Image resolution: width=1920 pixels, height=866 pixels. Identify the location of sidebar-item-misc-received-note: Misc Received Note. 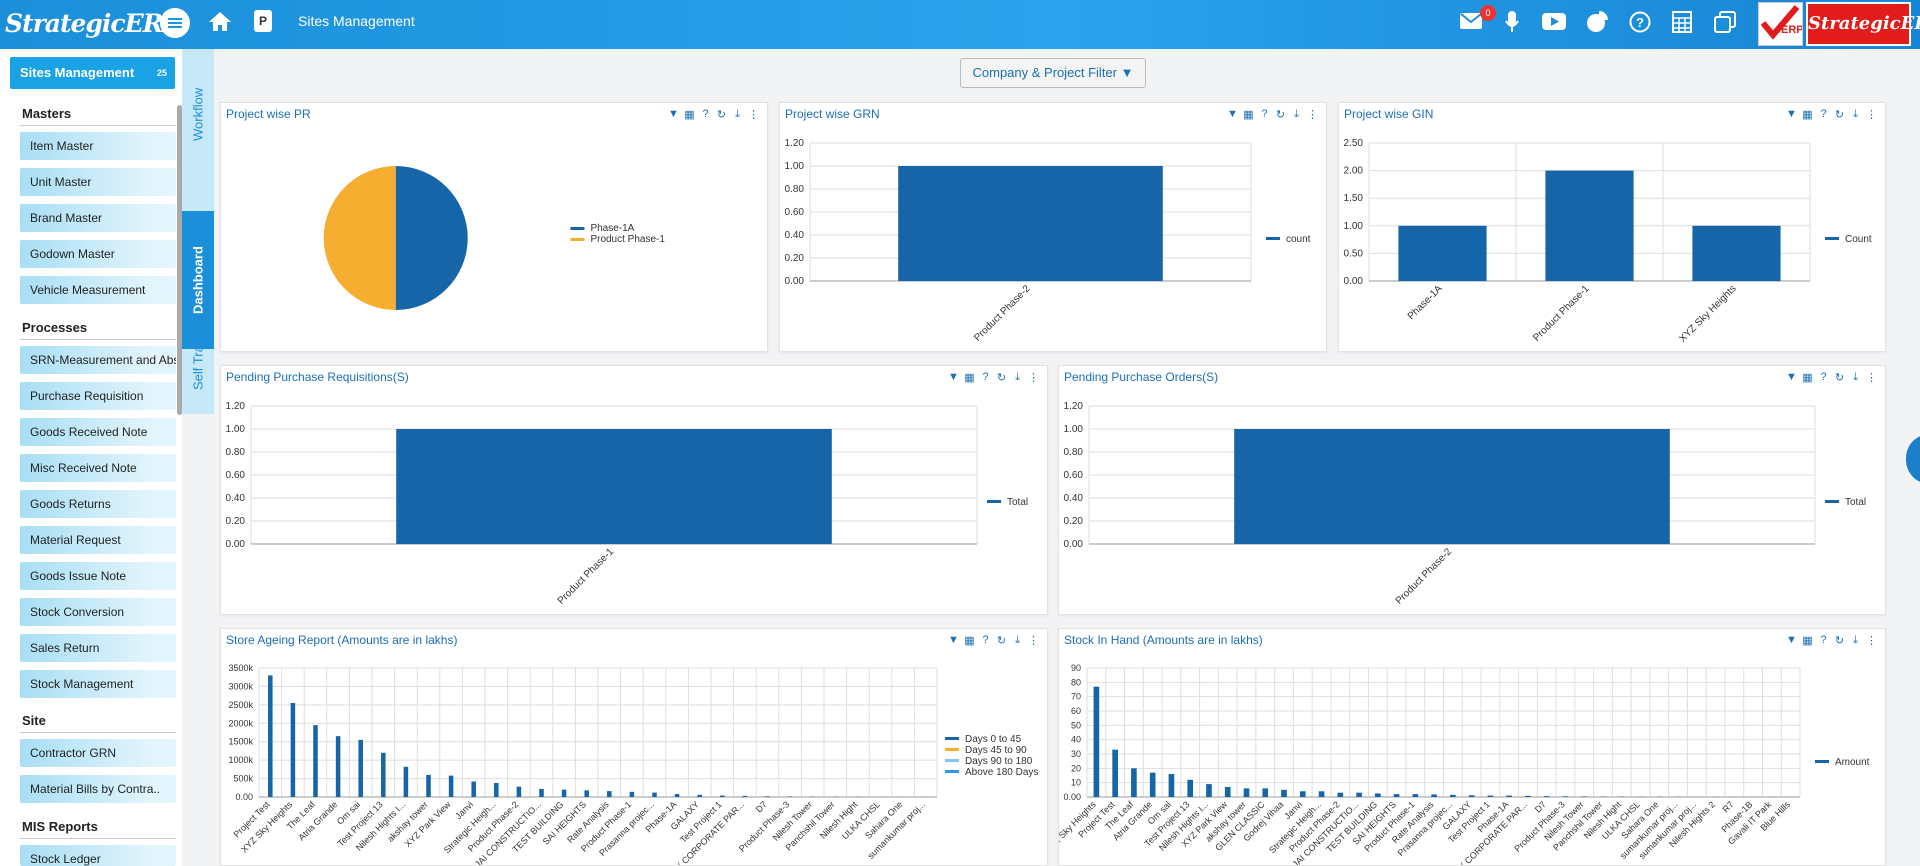
(98, 468).